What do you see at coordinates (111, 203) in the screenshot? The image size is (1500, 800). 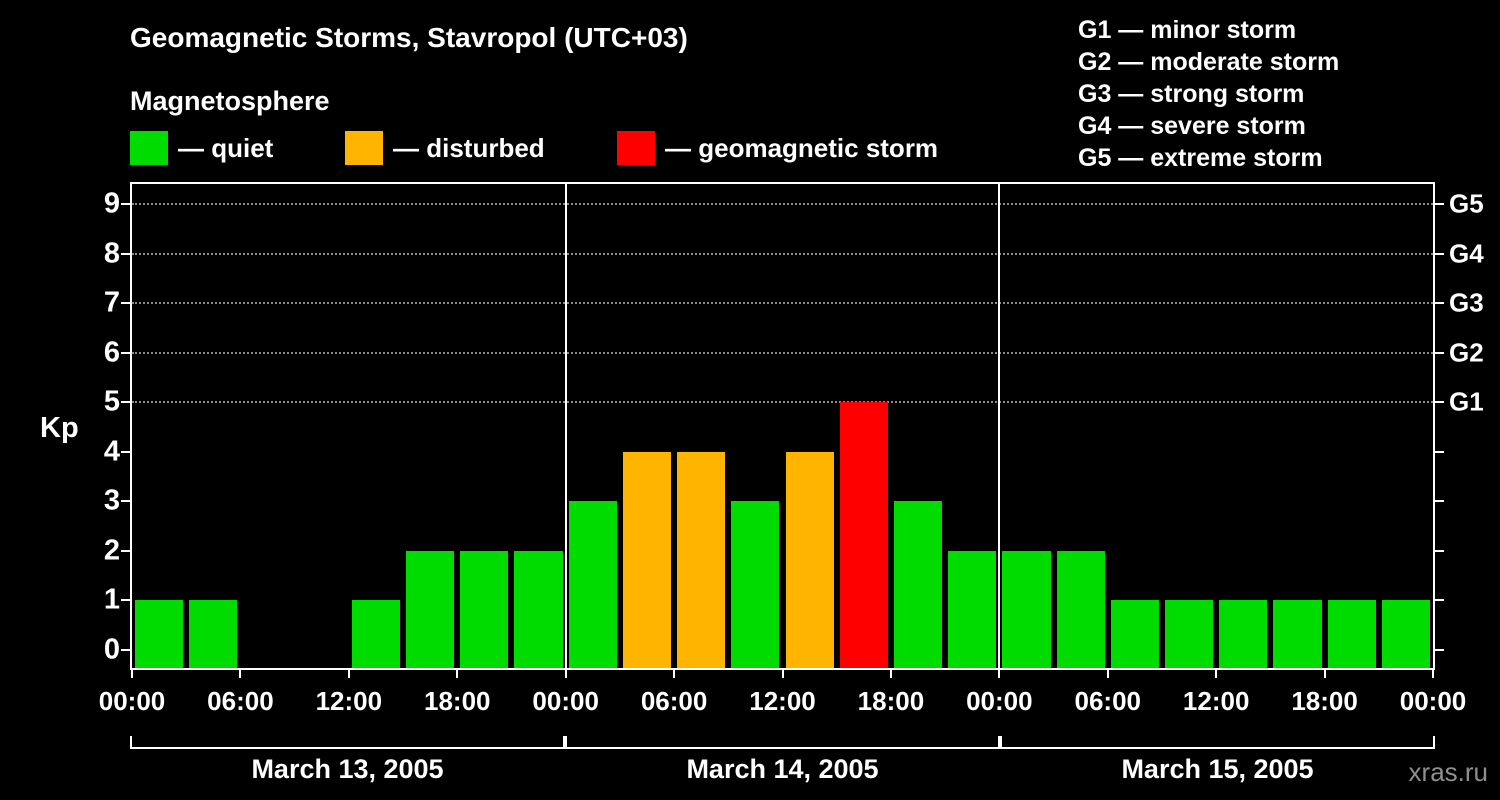 I see `ytick-label-9: 9` at bounding box center [111, 203].